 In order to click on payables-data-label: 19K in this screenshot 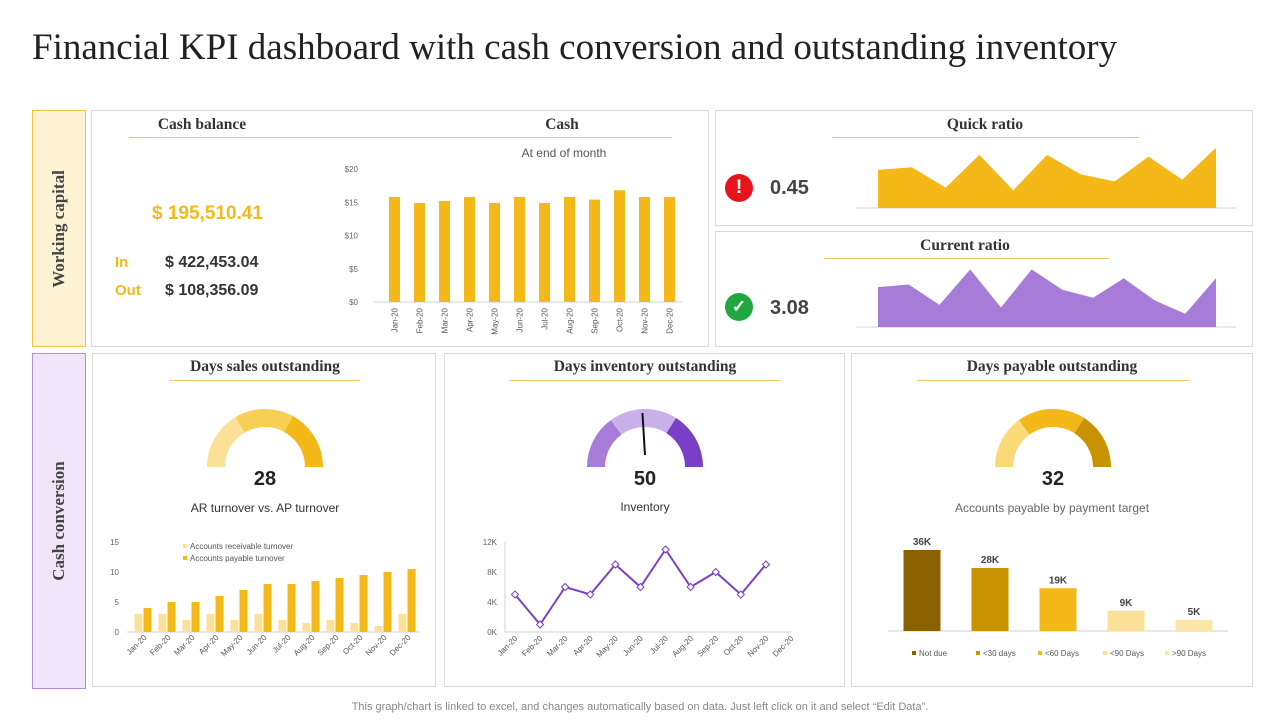, I will do `click(1058, 580)`.